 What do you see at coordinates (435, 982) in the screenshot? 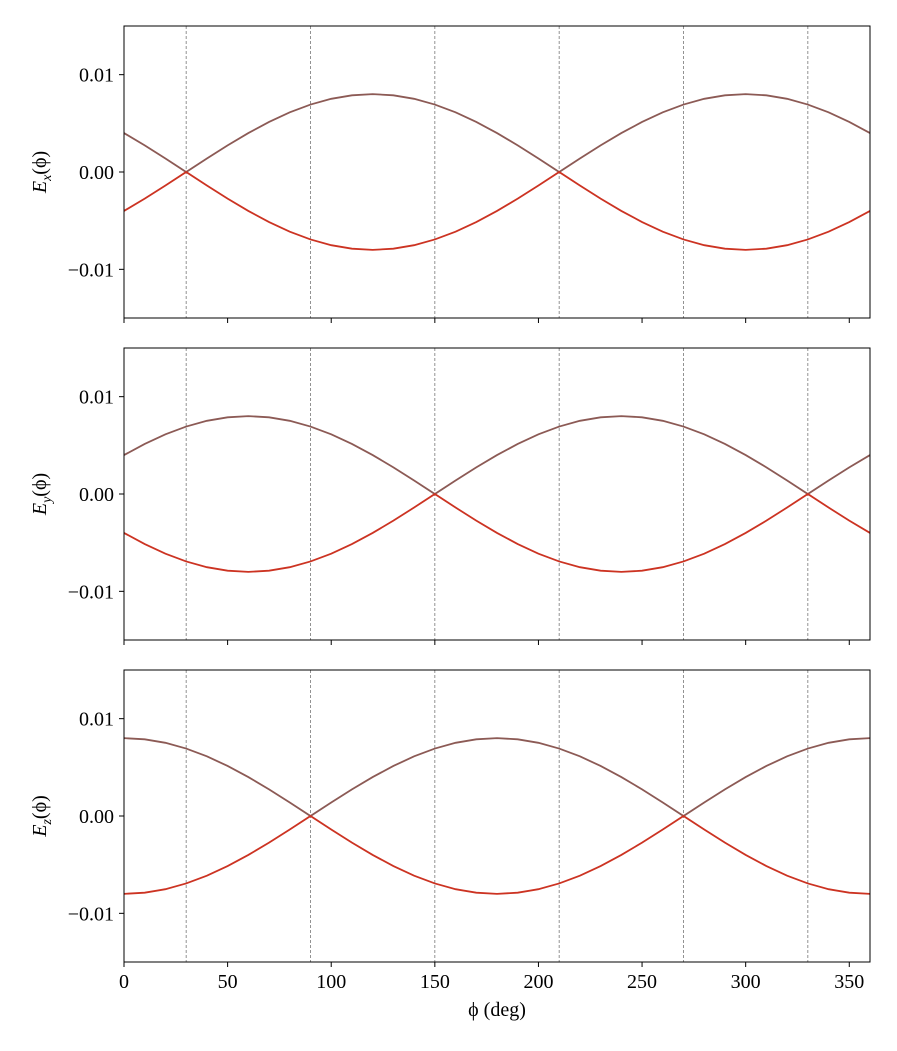
I see `x-tick-label: 150` at bounding box center [435, 982].